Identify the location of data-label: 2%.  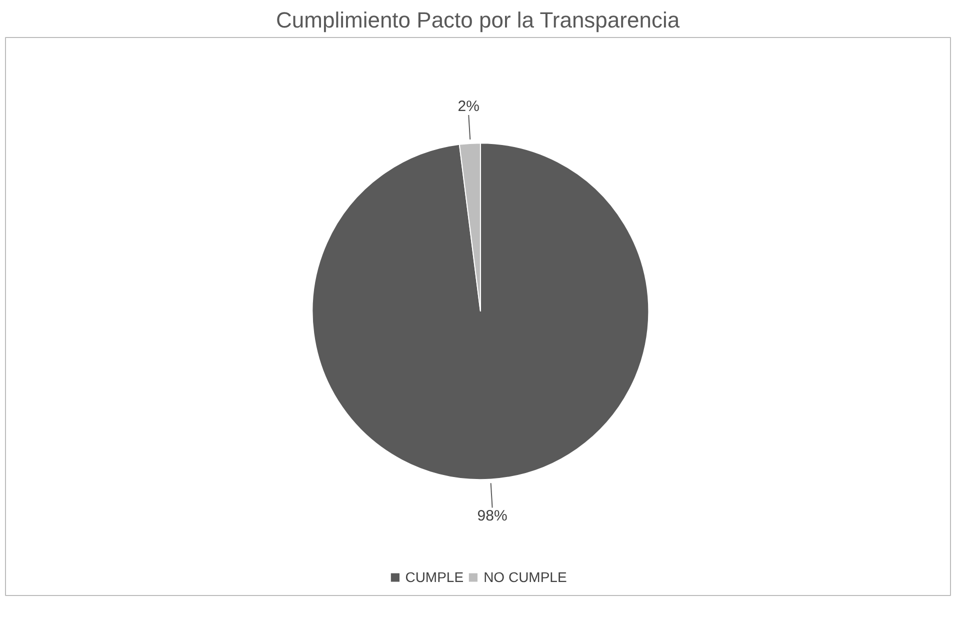
(469, 106).